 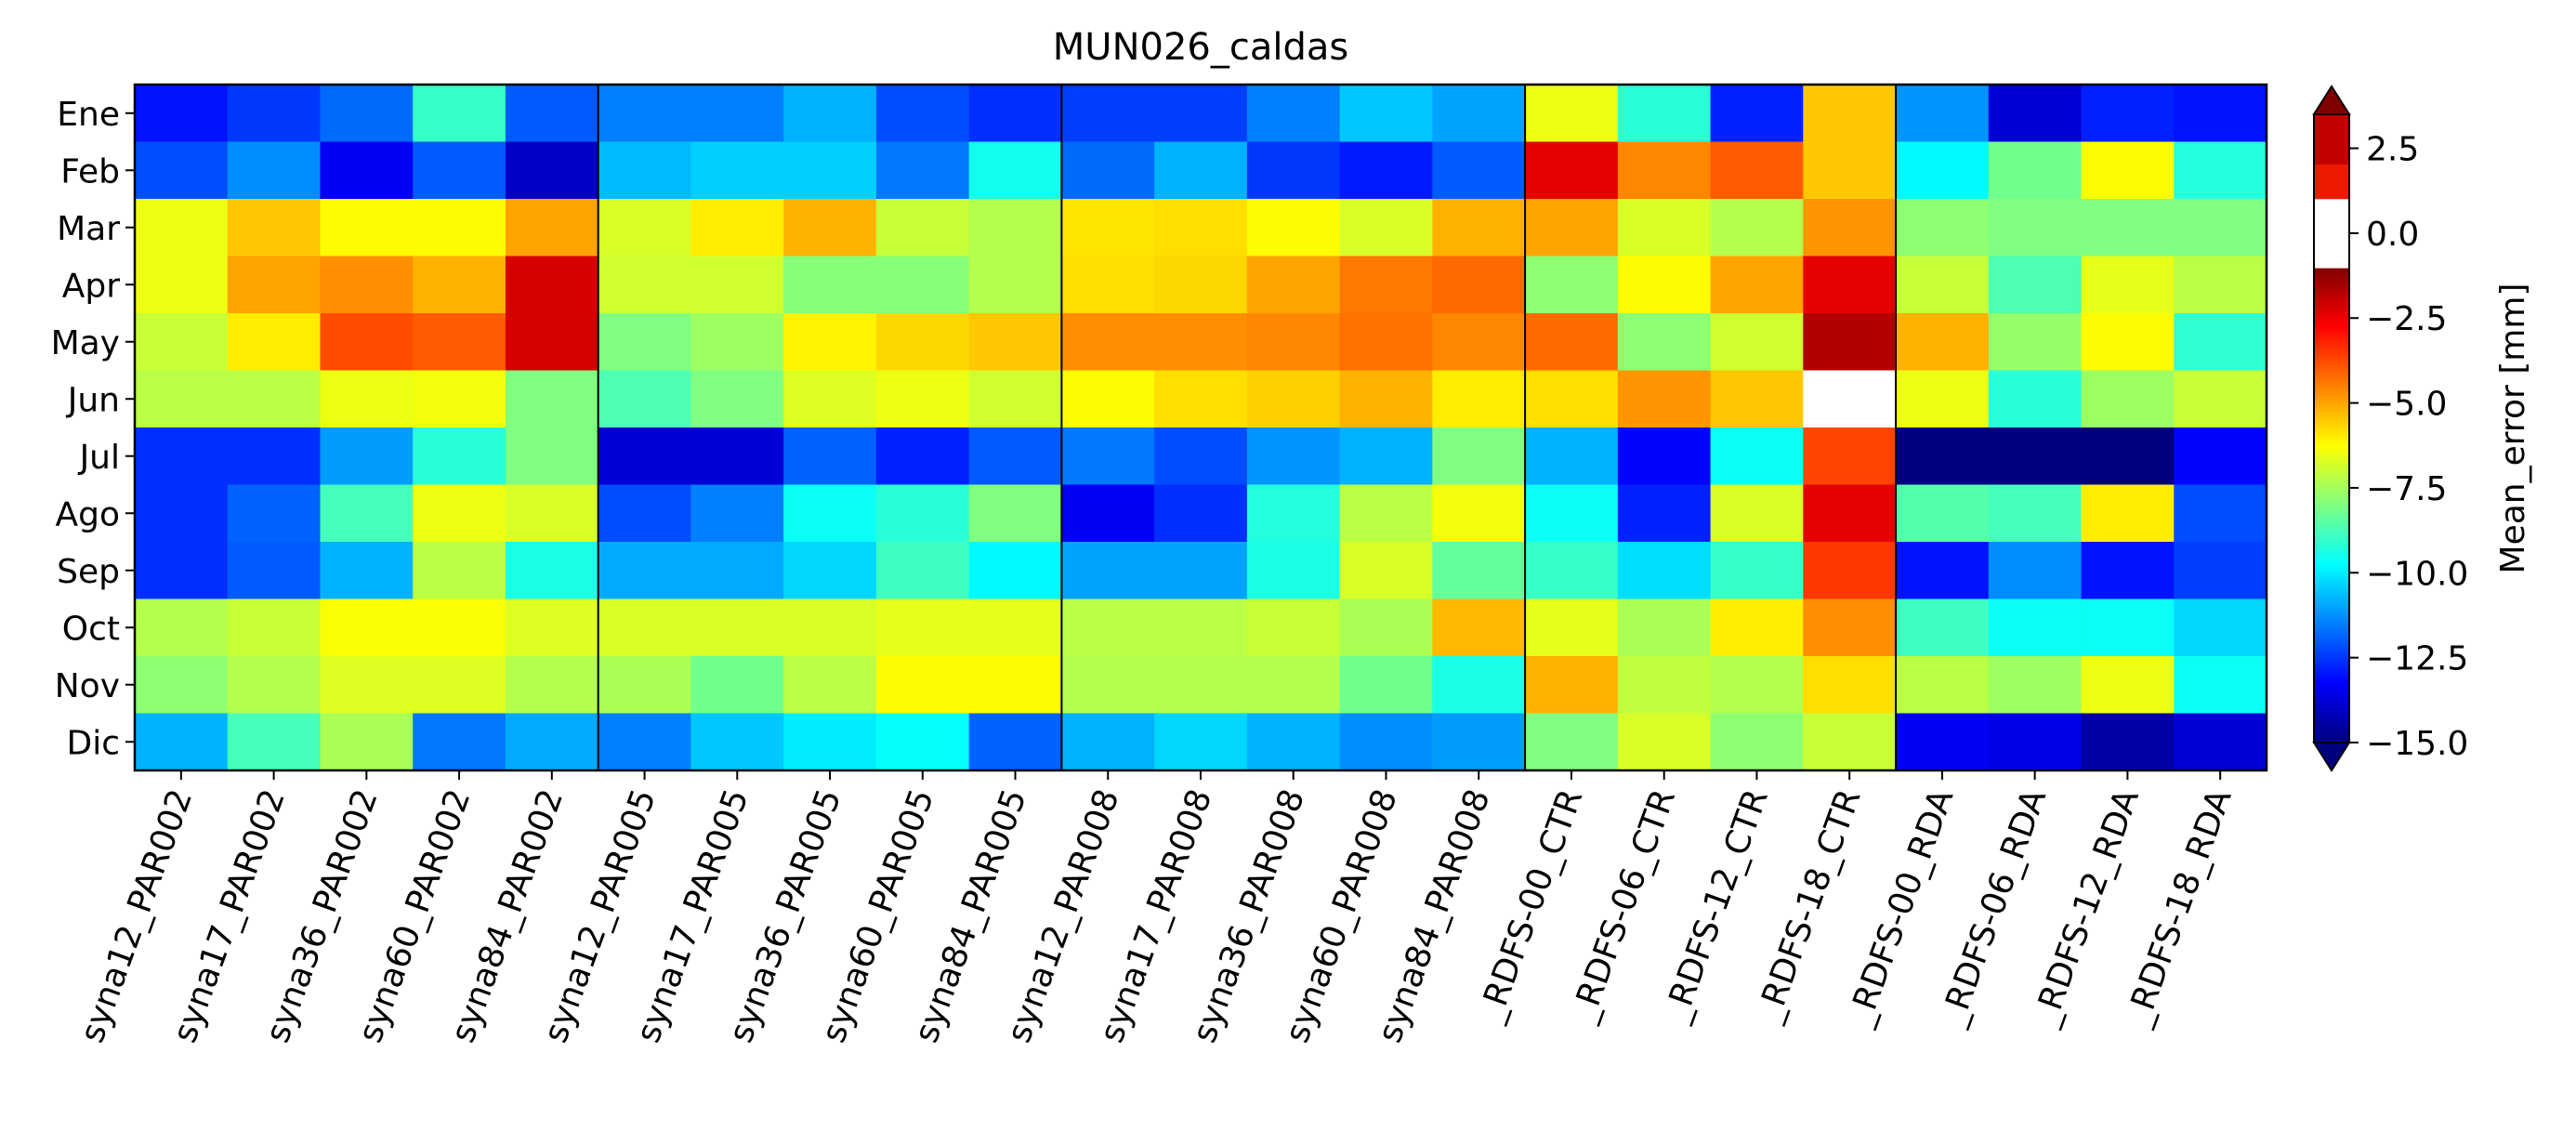 I want to click on y-tick-label: Apr, so click(x=91, y=286).